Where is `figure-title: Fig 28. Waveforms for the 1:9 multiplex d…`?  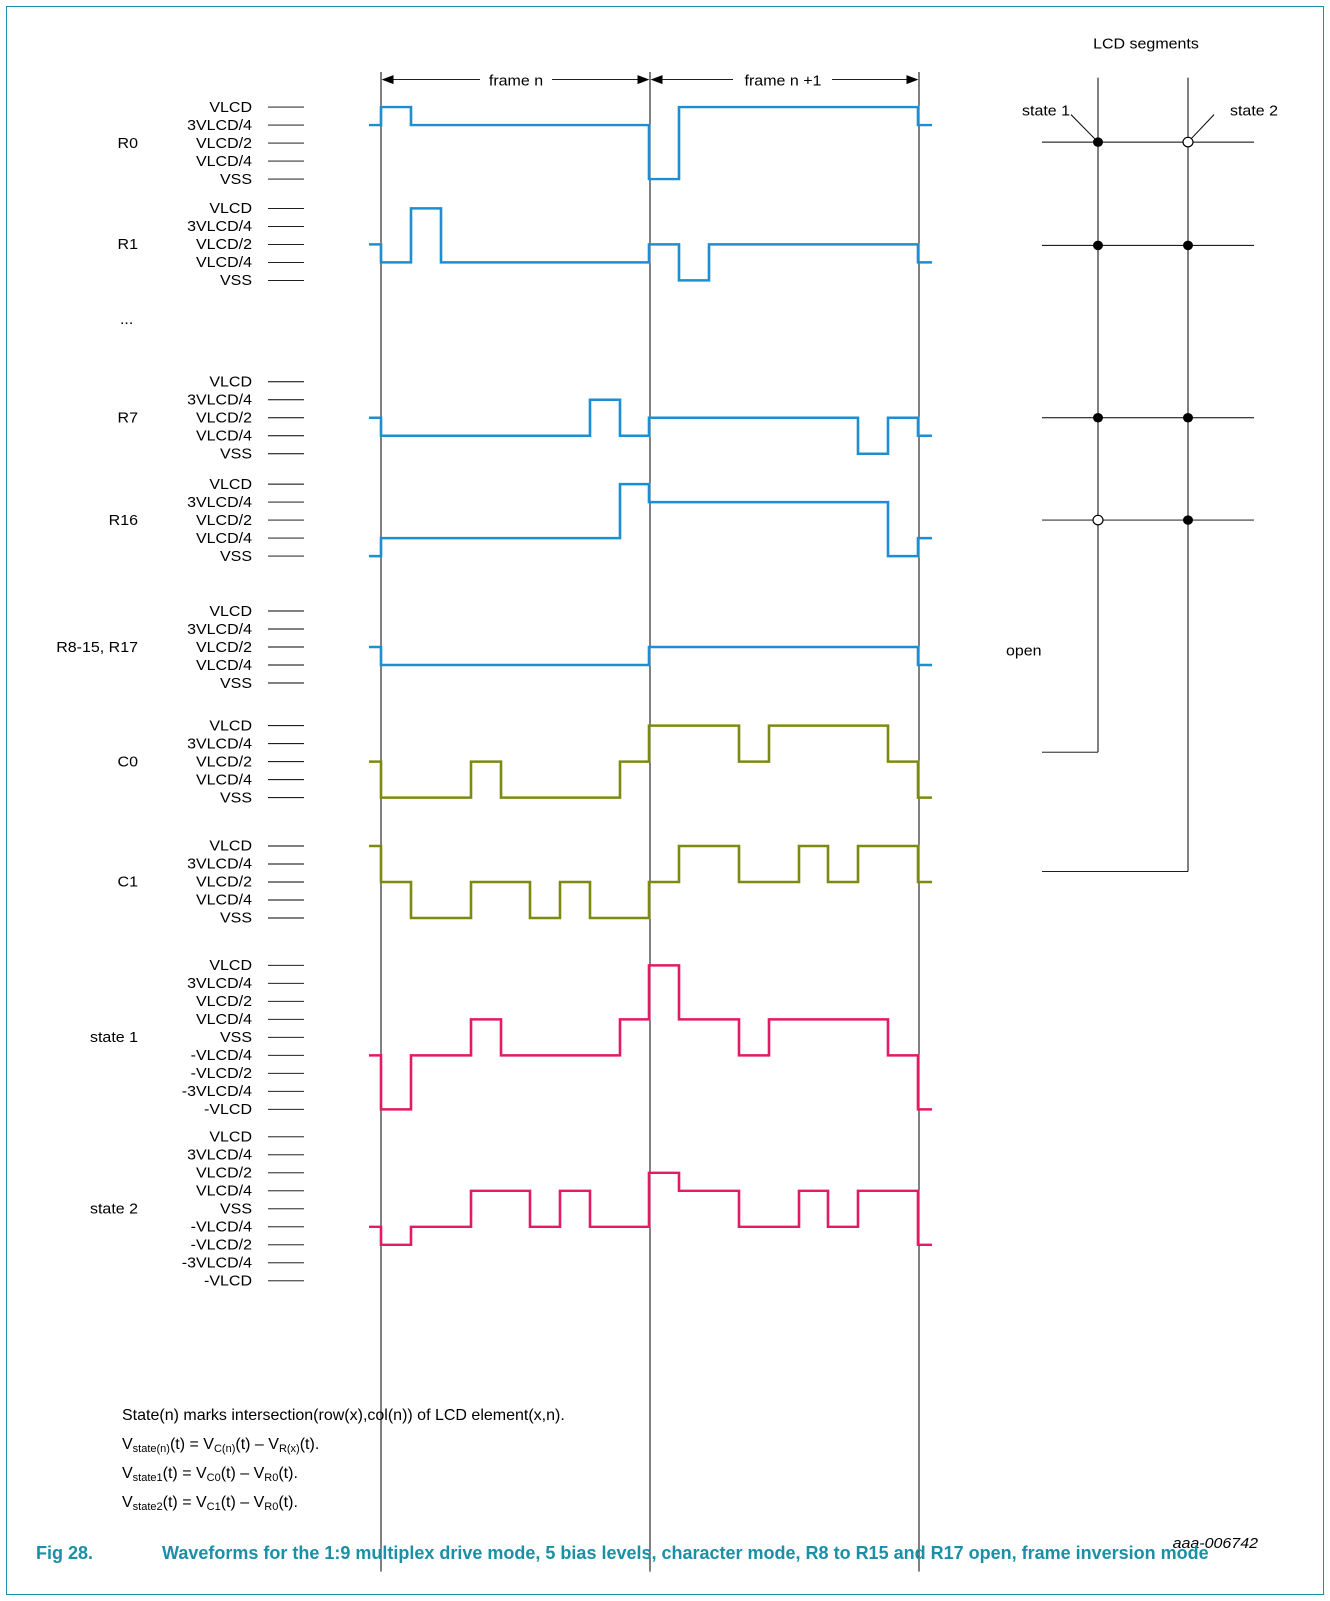
figure-title: Fig 28. Waveforms for the 1:9 multiplex d… is located at coordinates (671, 1553).